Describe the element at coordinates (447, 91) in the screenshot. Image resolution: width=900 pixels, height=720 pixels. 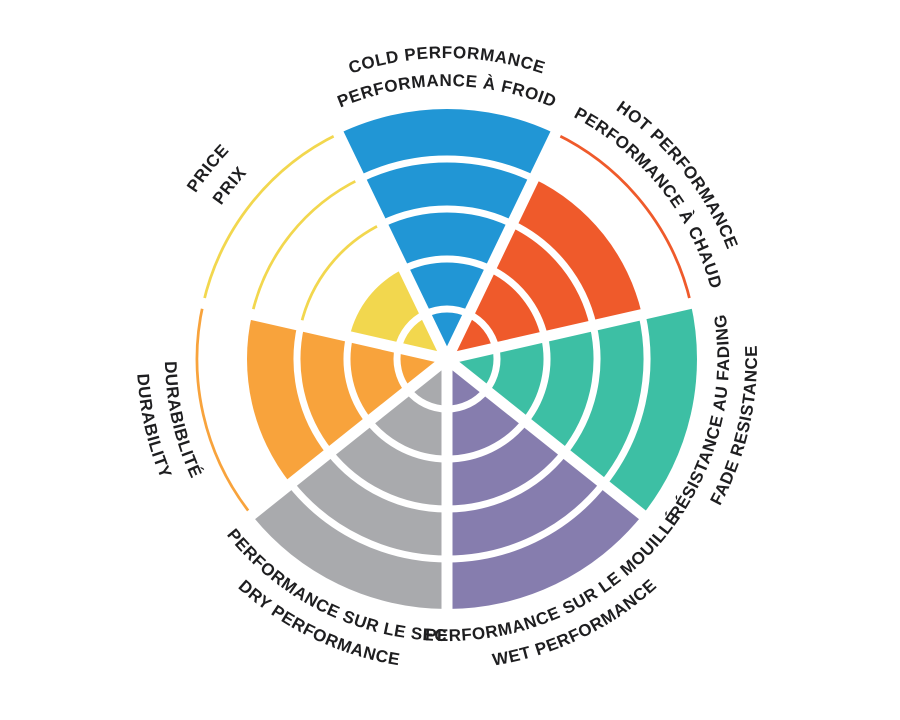
I see `label-cold-fr: PERFORMANCE À FROID` at that location.